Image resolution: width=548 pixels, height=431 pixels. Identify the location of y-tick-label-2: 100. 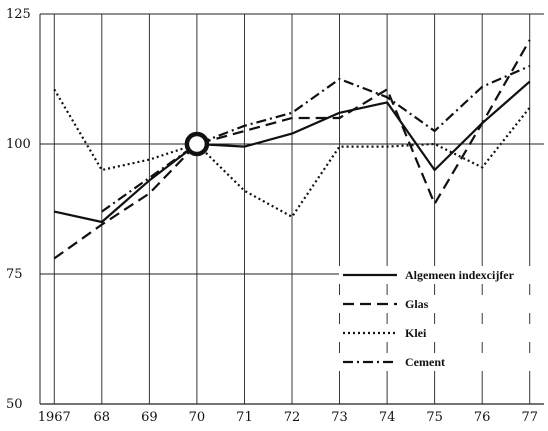
(18, 144).